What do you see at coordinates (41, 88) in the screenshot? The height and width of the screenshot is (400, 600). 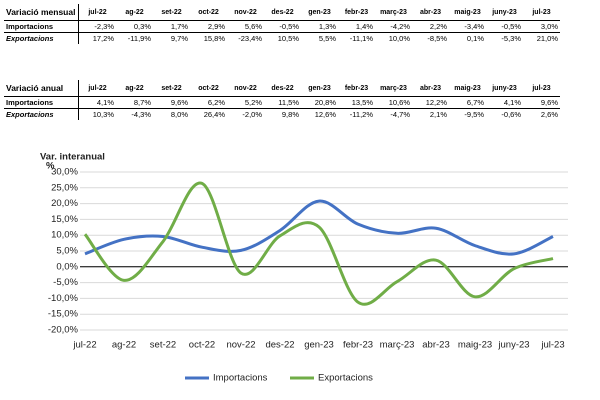 I see `table-title: Variació anual` at bounding box center [41, 88].